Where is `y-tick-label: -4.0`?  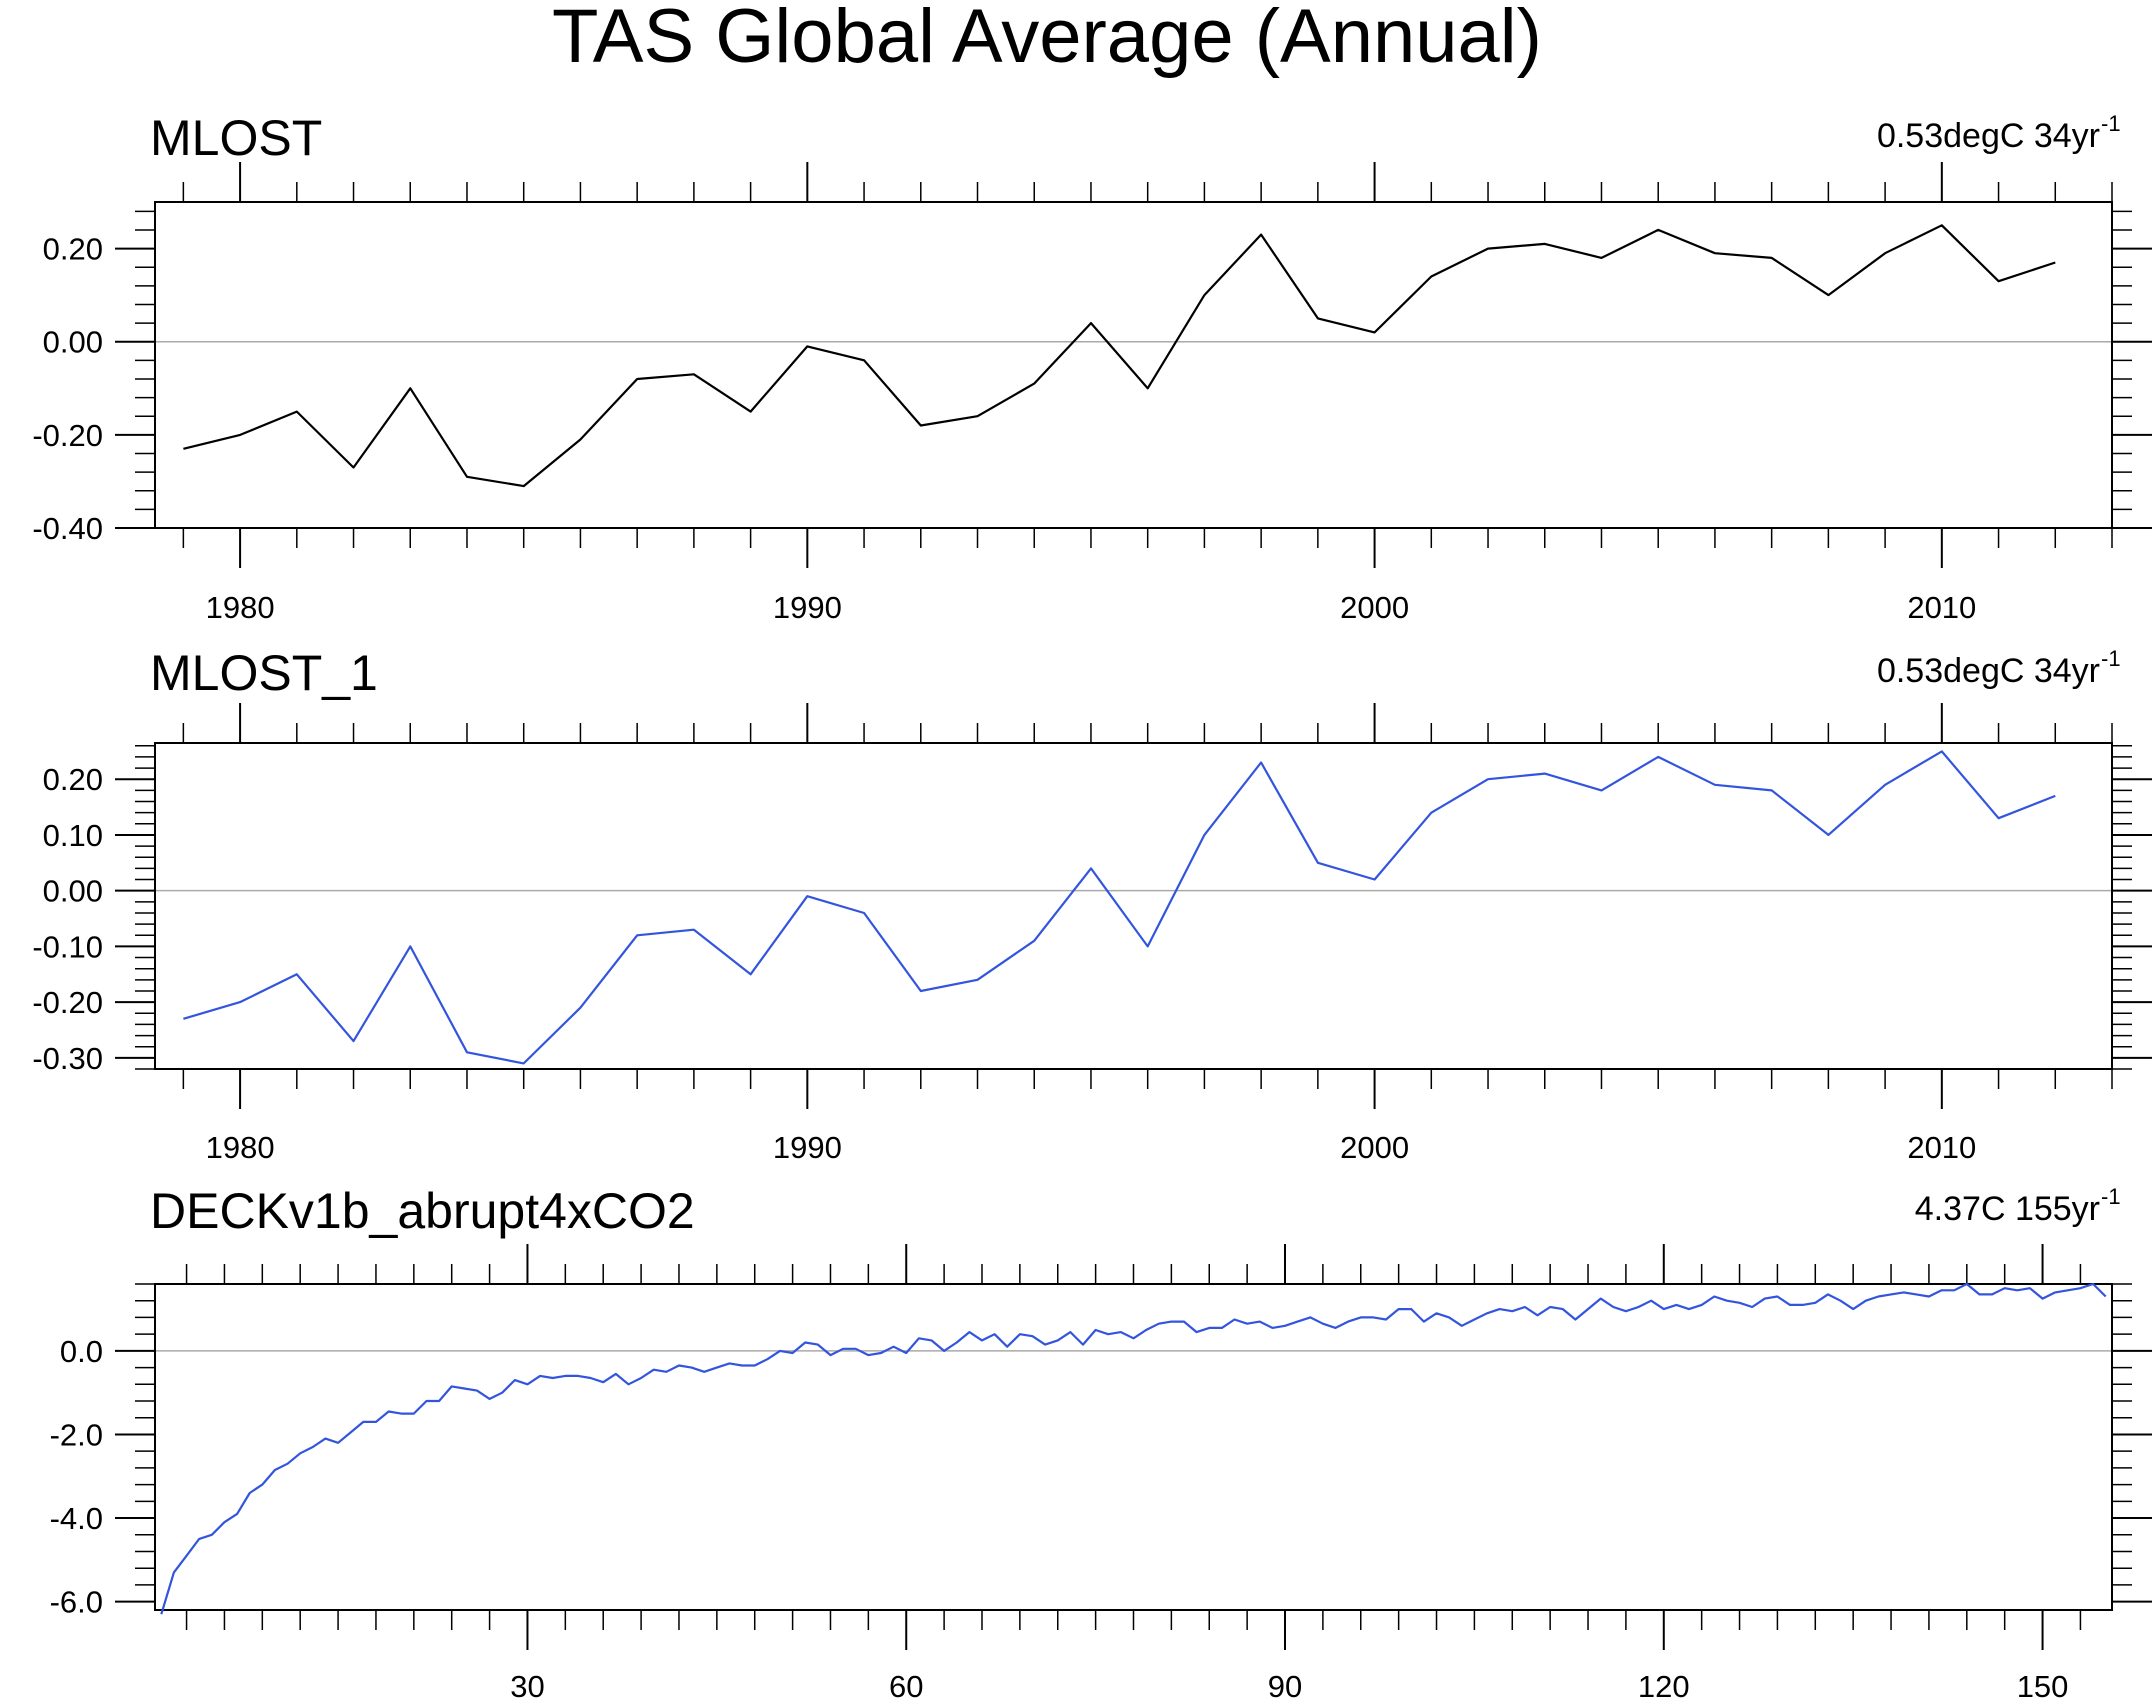 y-tick-label: -4.0 is located at coordinates (76, 1518).